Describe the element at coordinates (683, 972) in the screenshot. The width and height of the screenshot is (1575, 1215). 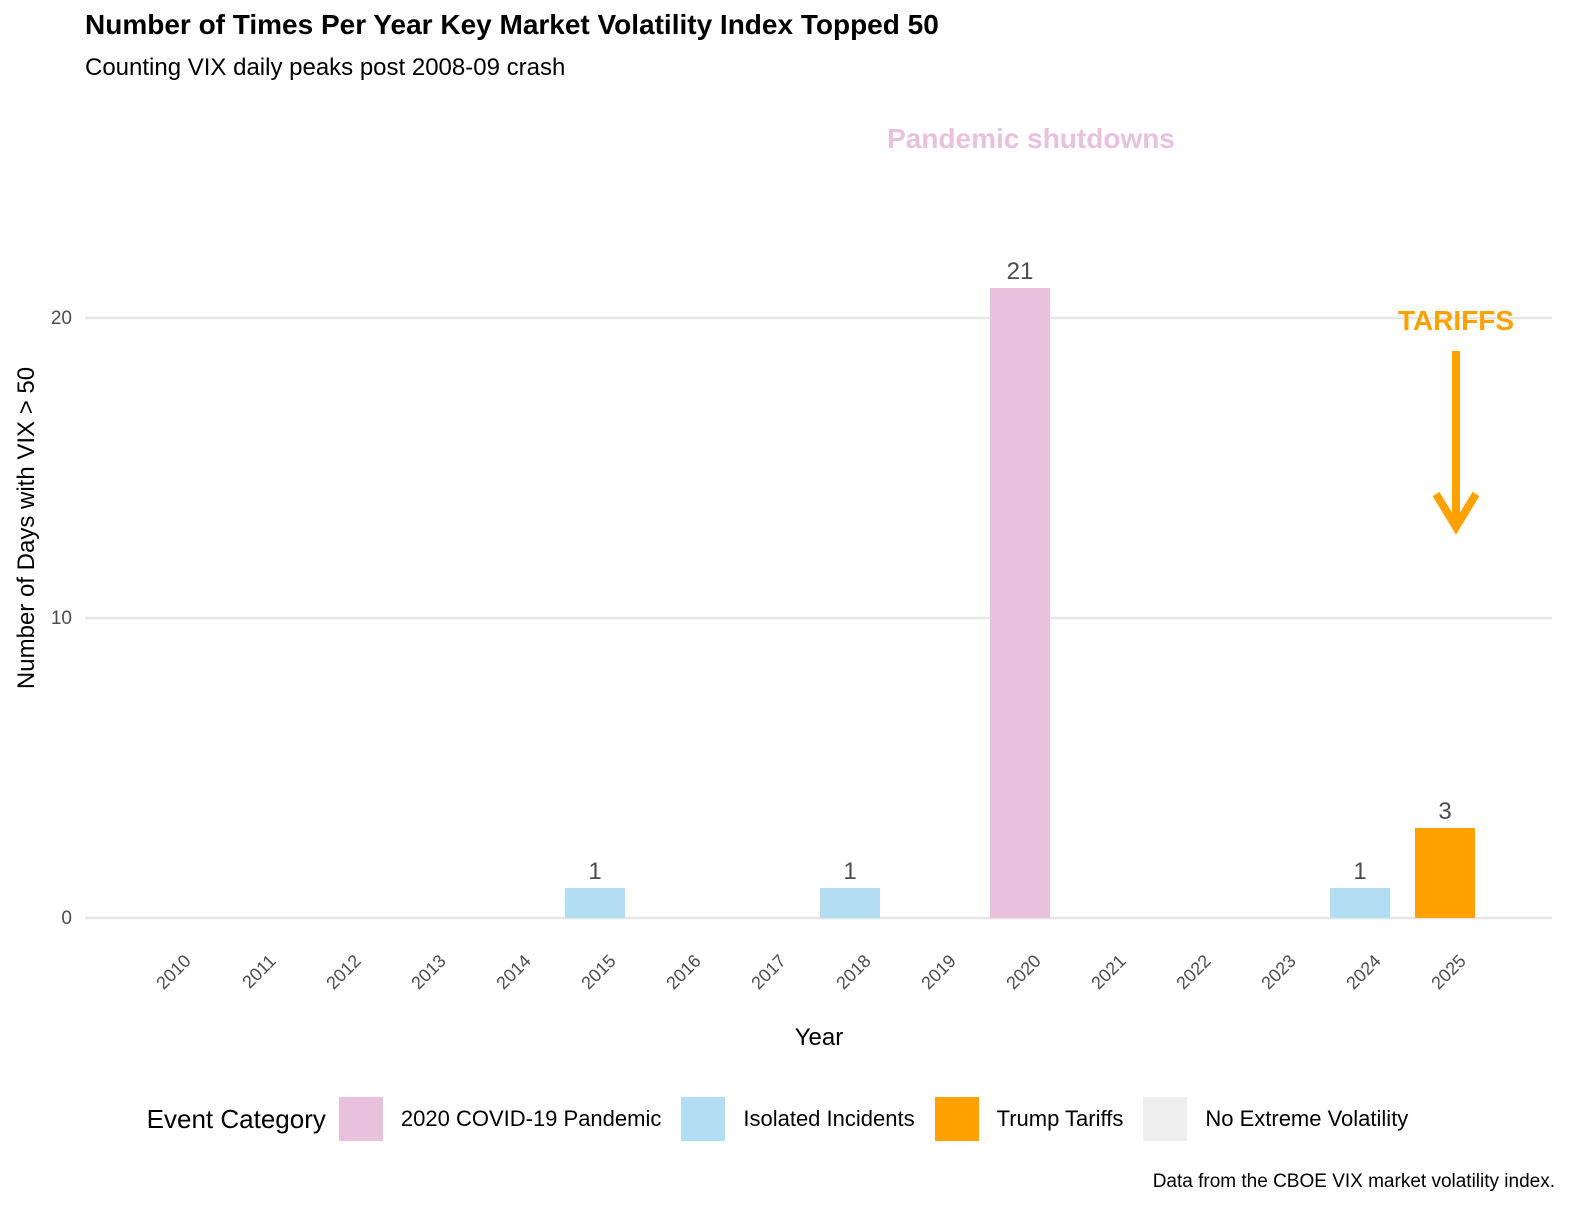
I see `x-tick-label-2016: 2016` at that location.